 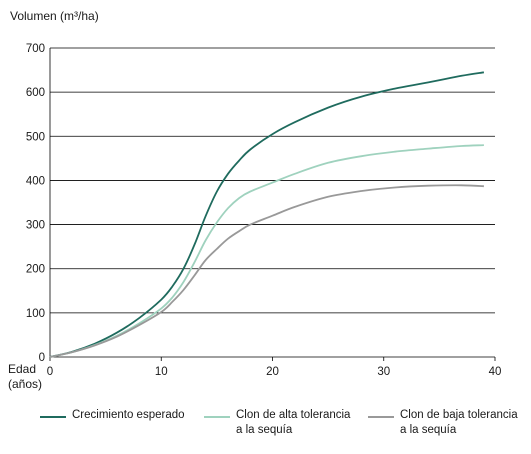 I want to click on y-tick-label: 400, so click(x=35, y=181).